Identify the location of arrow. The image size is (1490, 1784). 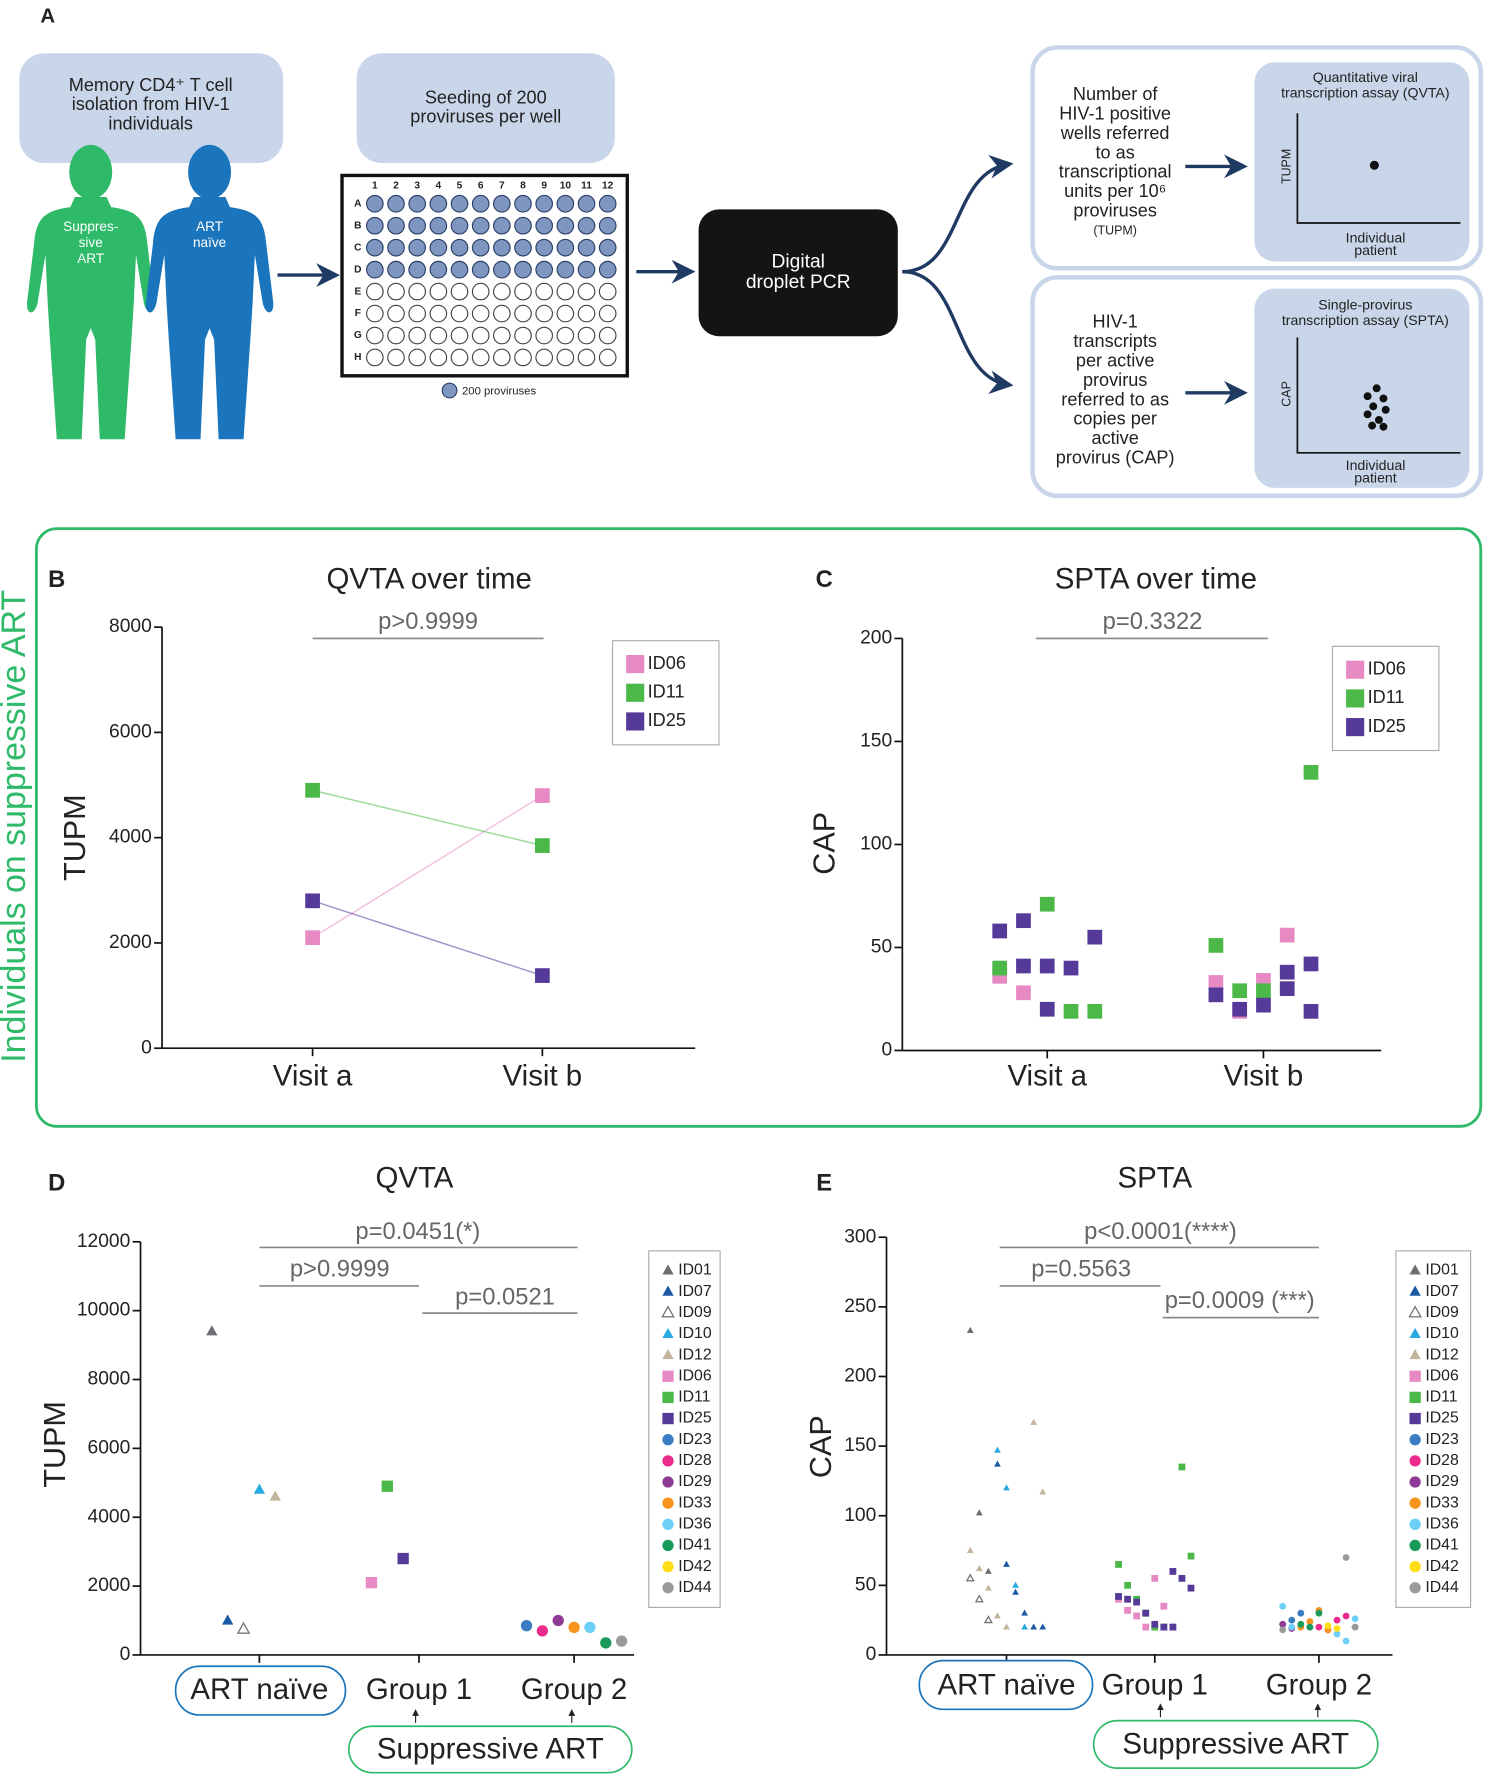
(958, 332).